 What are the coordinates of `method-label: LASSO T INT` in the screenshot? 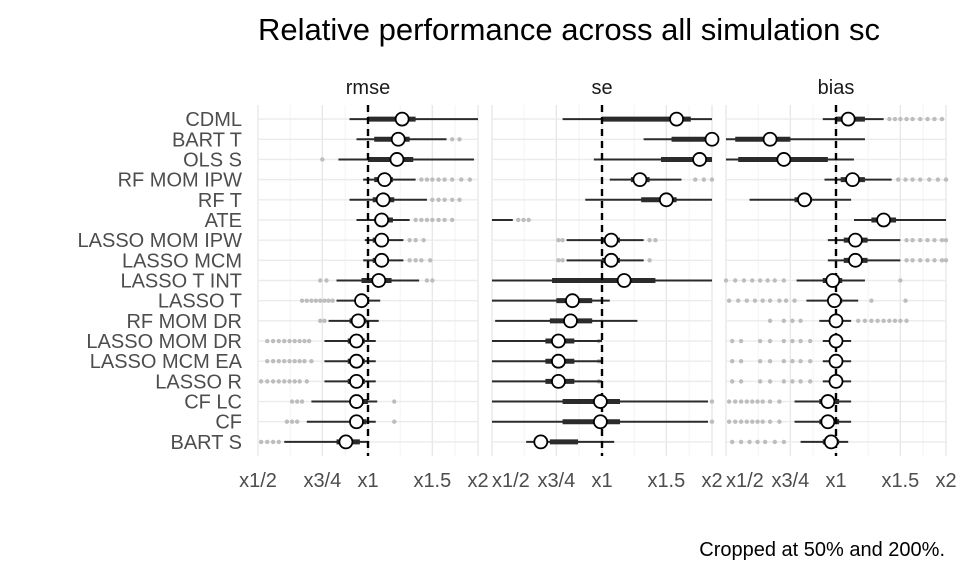 It's located at (181, 282).